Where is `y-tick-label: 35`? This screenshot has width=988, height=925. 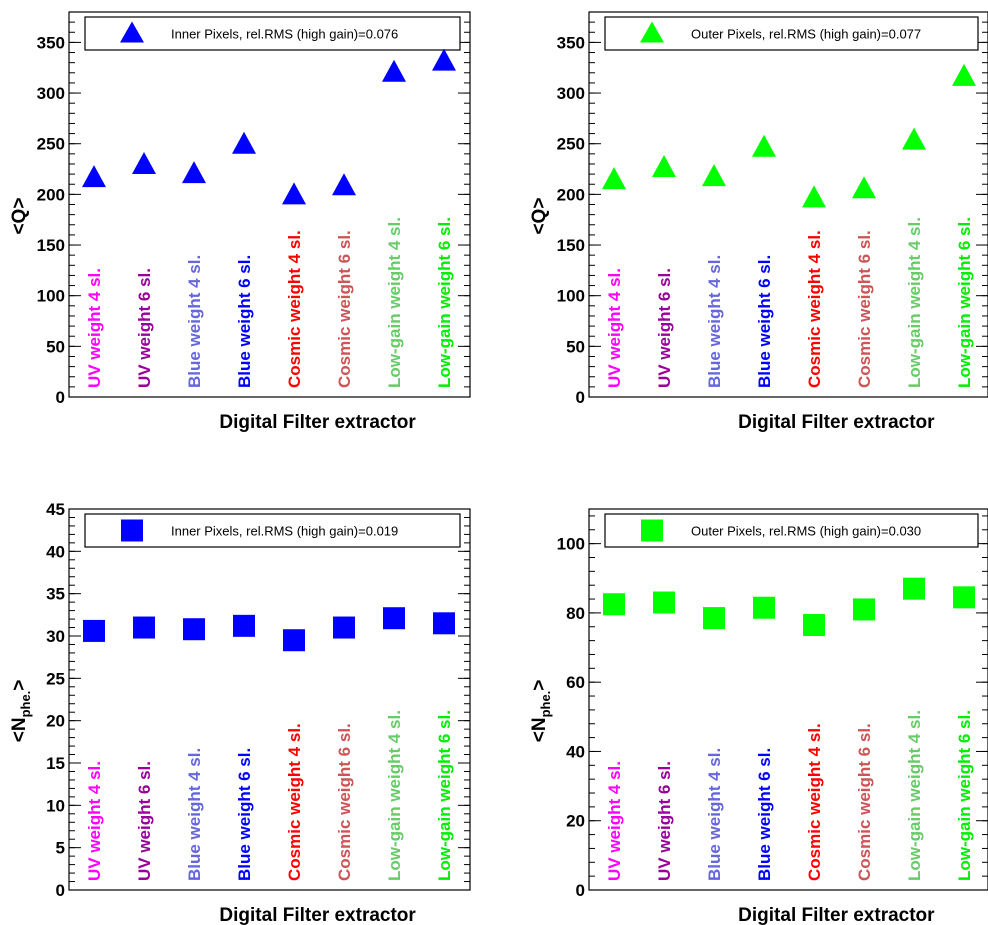 y-tick-label: 35 is located at coordinates (55, 594).